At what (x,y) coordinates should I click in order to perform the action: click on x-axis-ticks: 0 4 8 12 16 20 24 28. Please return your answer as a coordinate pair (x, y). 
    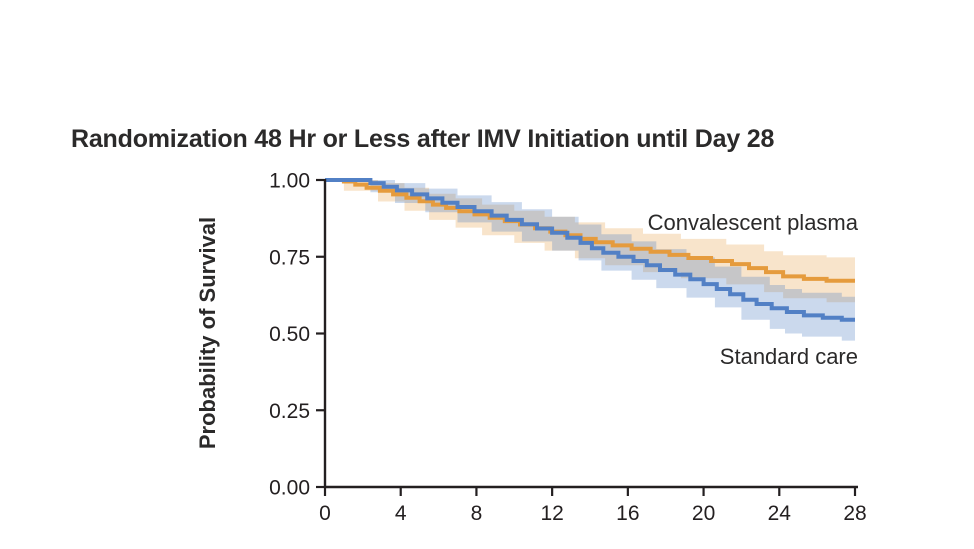
    Looking at the image, I should click on (593, 506).